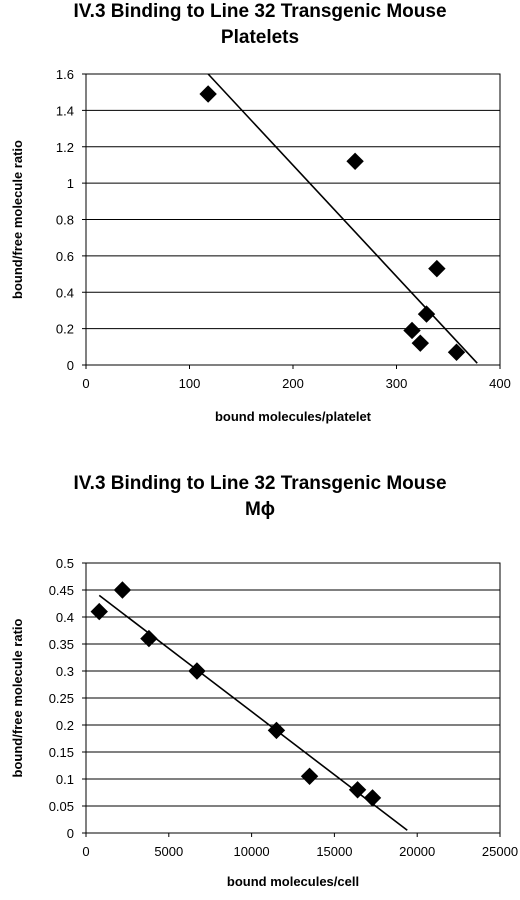  I want to click on y-tick-label: 1.6, so click(65, 74).